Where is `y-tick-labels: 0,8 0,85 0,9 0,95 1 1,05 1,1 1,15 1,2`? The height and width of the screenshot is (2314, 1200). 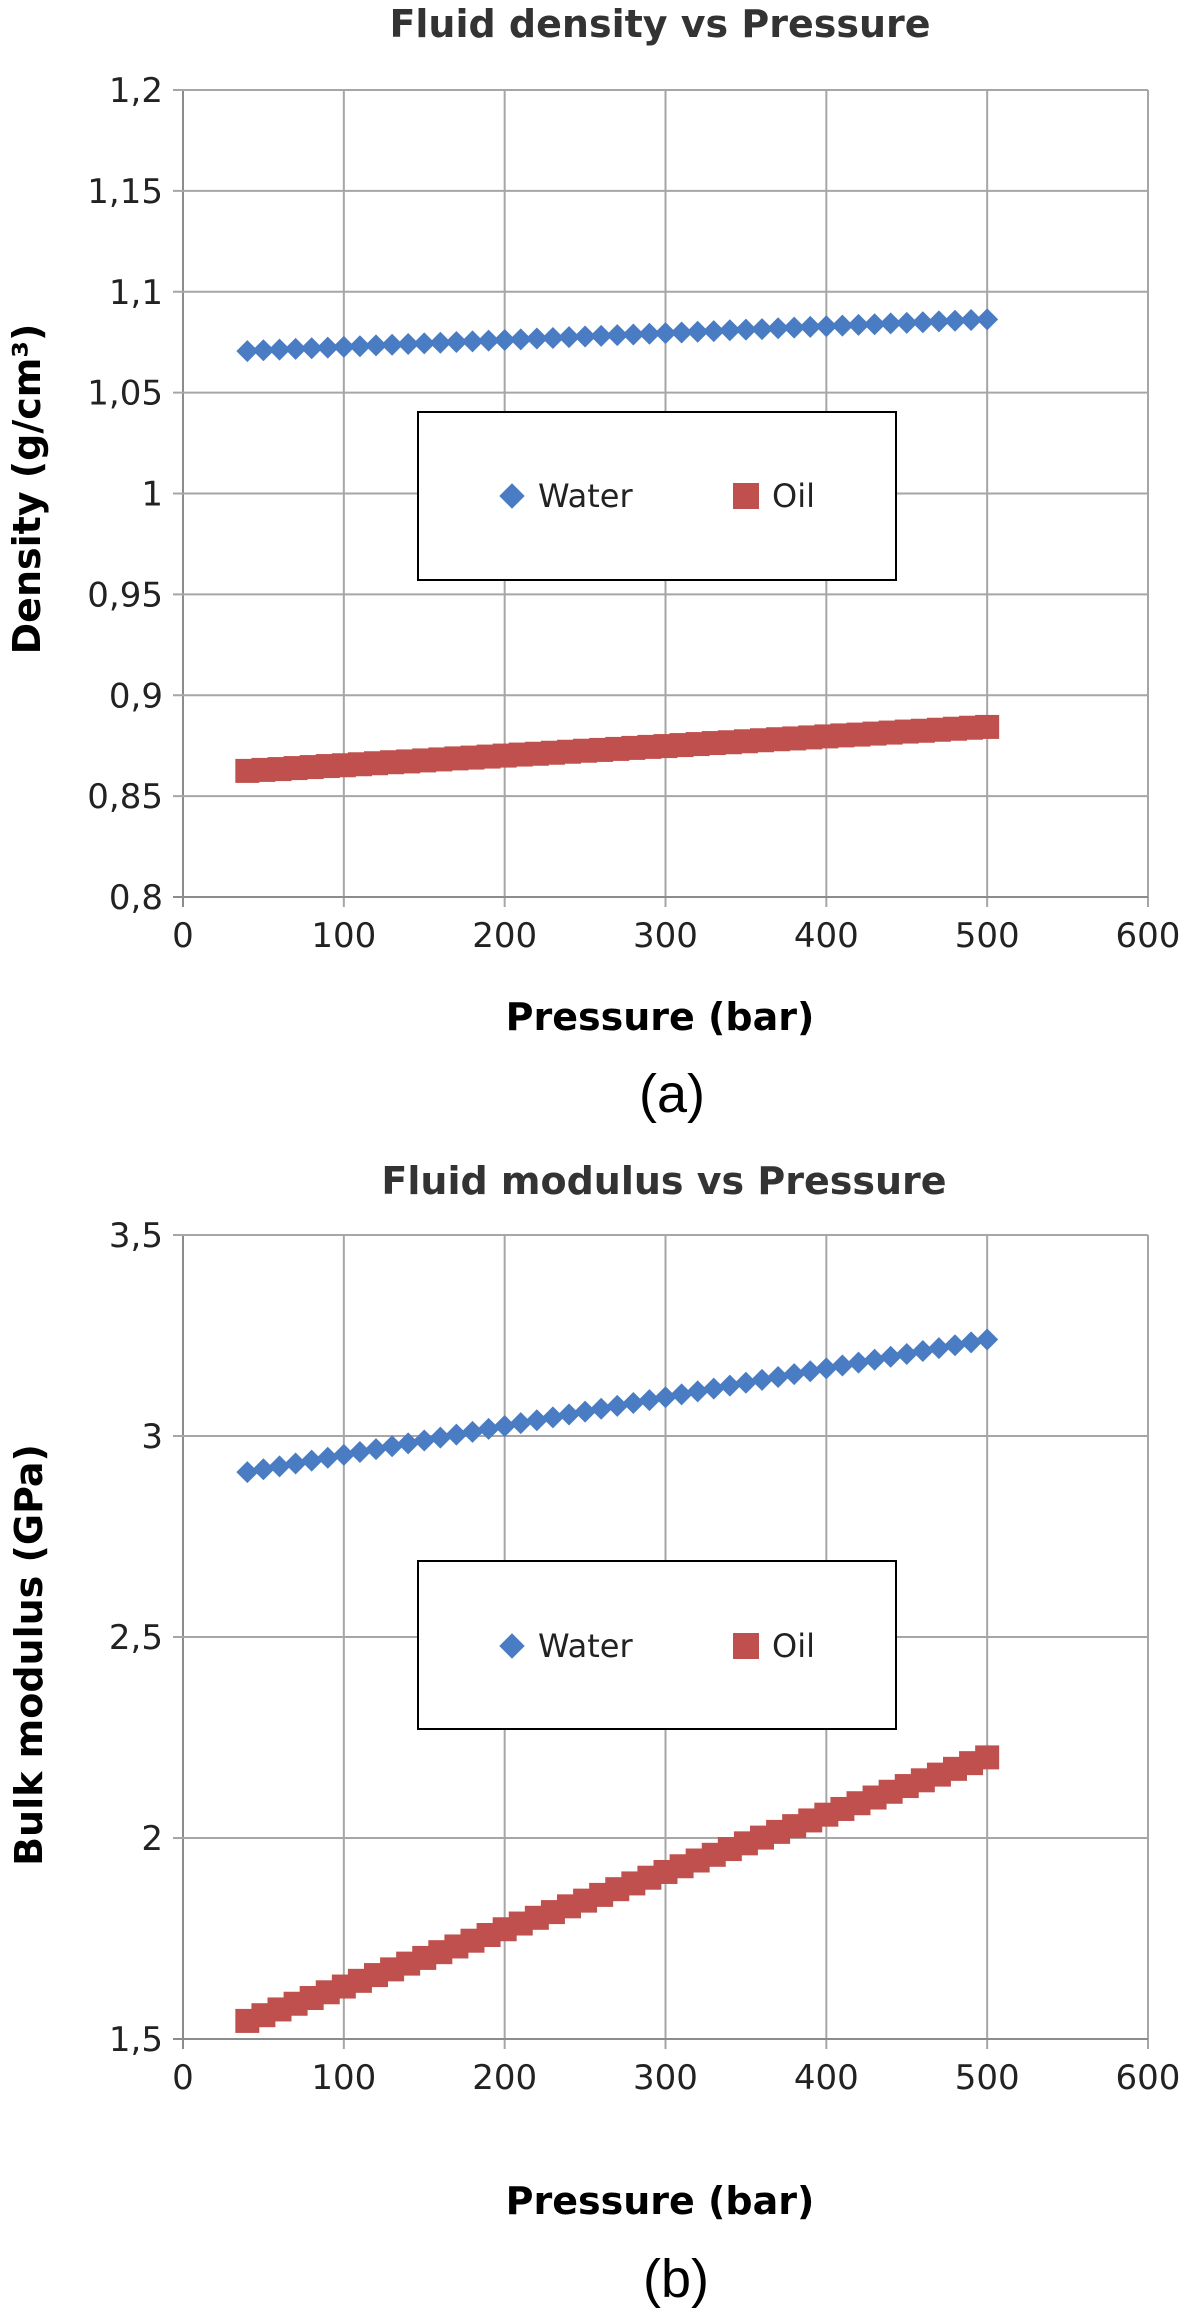 y-tick-labels: 0,8 0,85 0,9 0,95 1 1,05 1,1 1,15 1,2 is located at coordinates (125, 494).